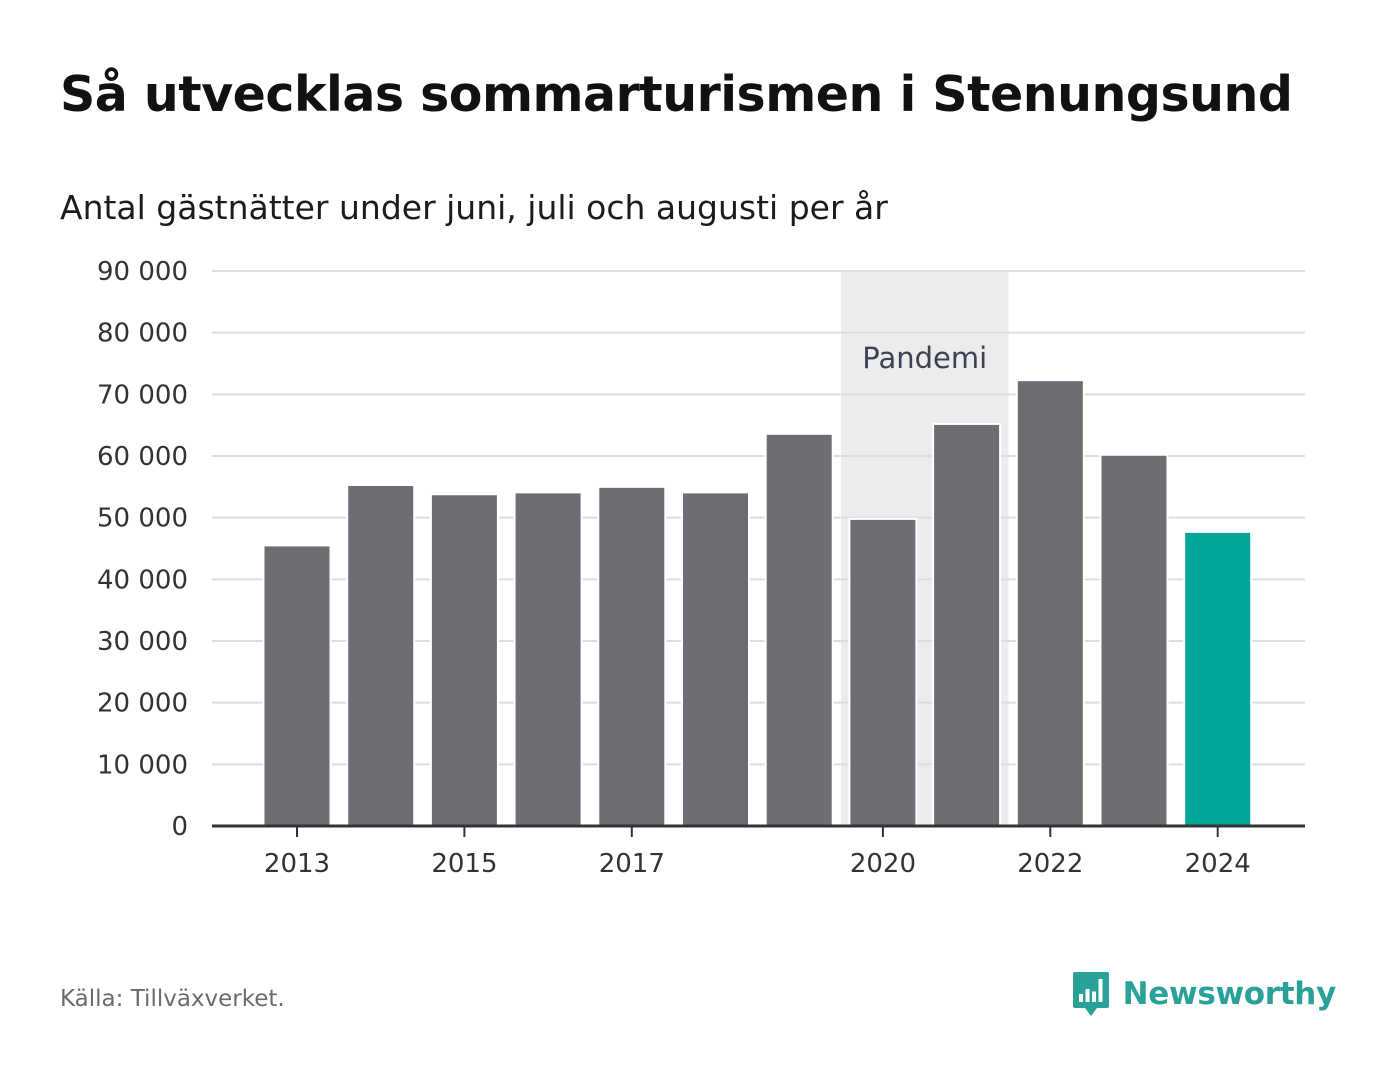  What do you see at coordinates (1134, 640) in the screenshot?
I see `bar-2023` at bounding box center [1134, 640].